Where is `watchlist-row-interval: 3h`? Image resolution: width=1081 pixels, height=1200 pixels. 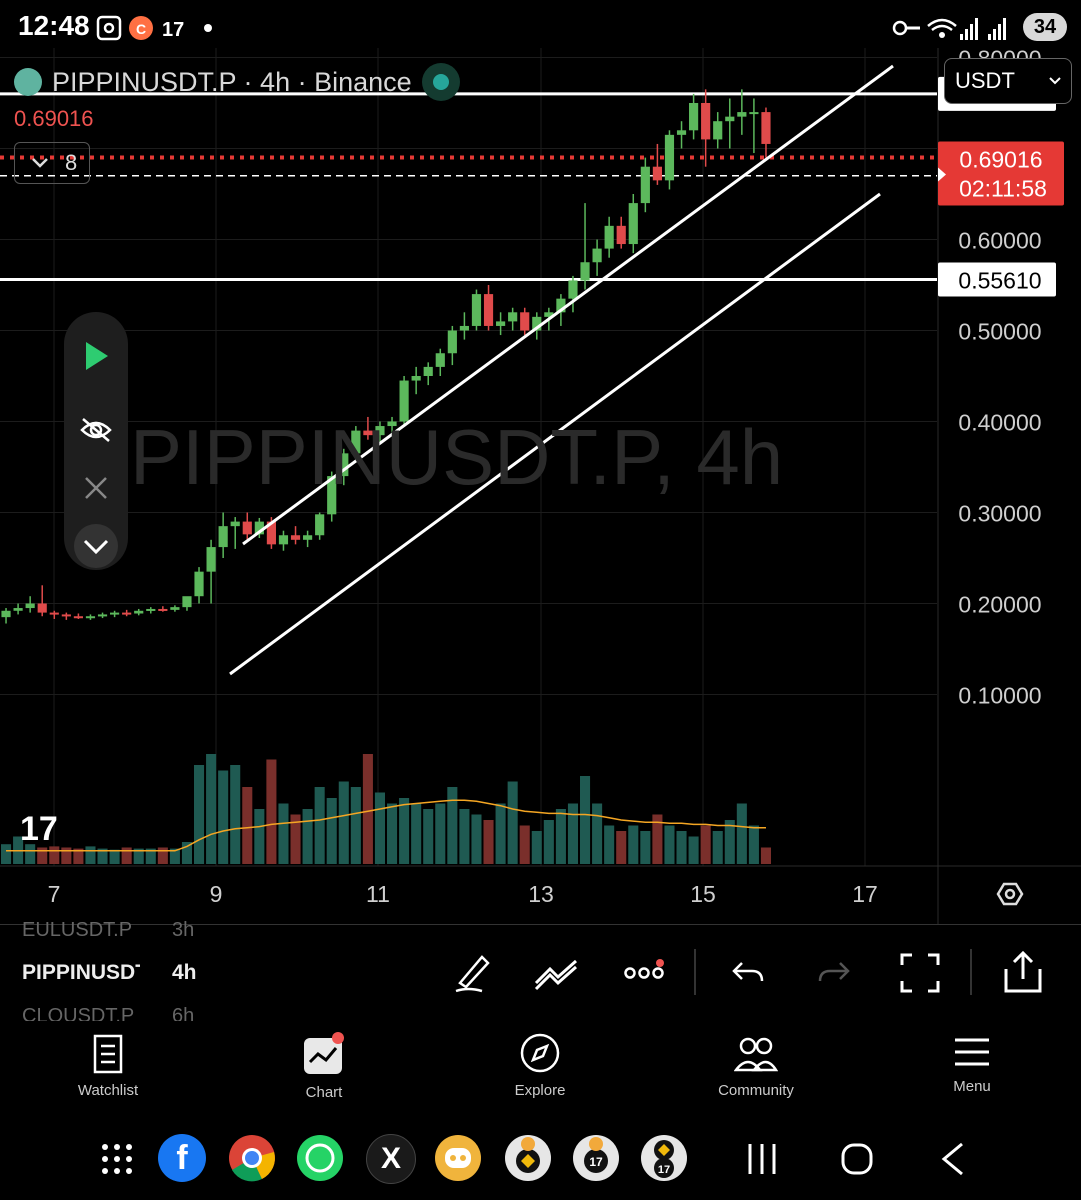
watchlist-row-interval: 3h is located at coordinates (183, 930).